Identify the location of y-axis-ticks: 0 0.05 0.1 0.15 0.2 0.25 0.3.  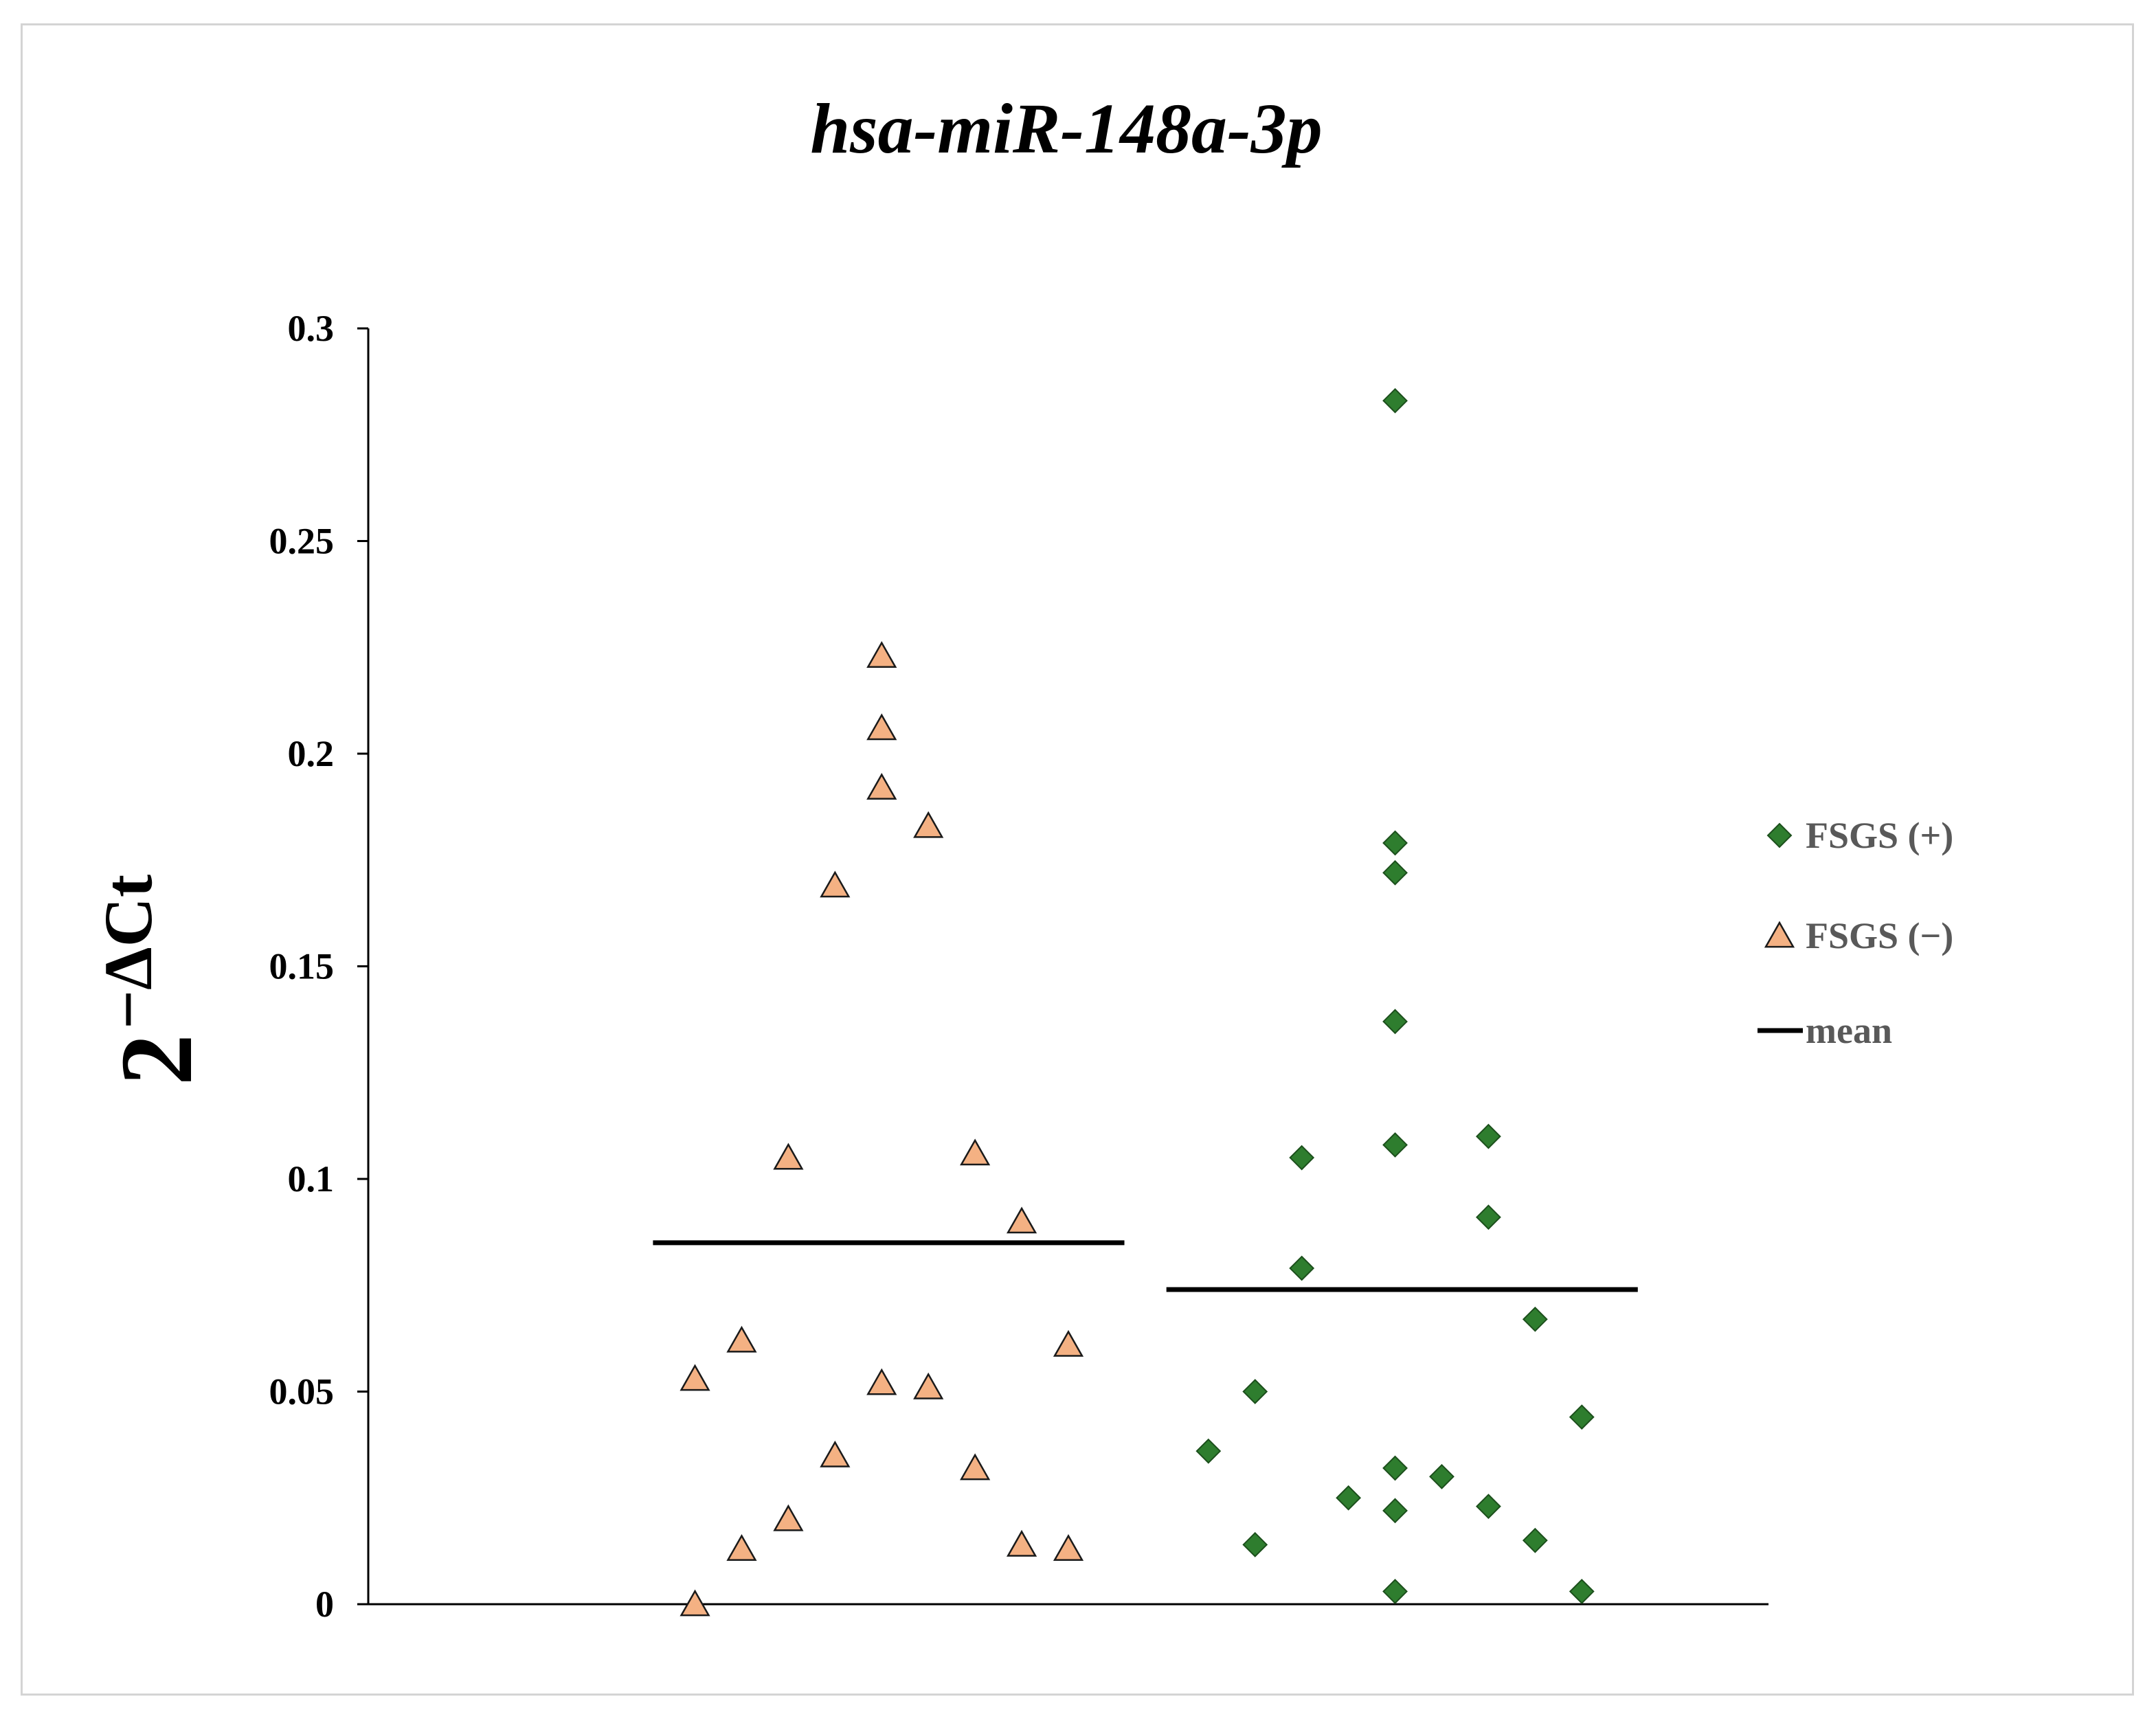
(318, 966).